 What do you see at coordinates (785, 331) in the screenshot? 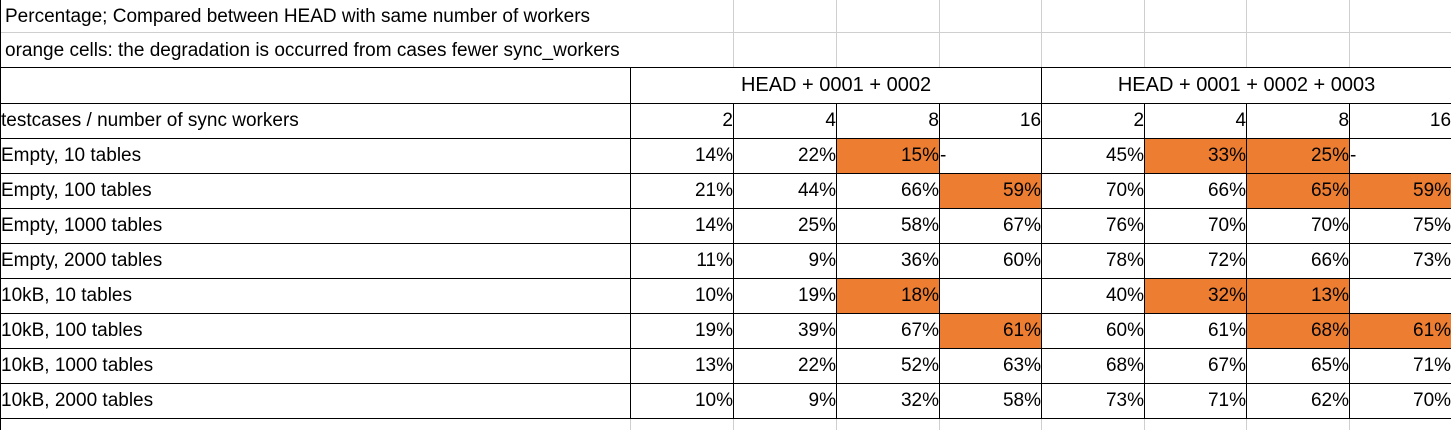
I see `value-cell: 39%` at bounding box center [785, 331].